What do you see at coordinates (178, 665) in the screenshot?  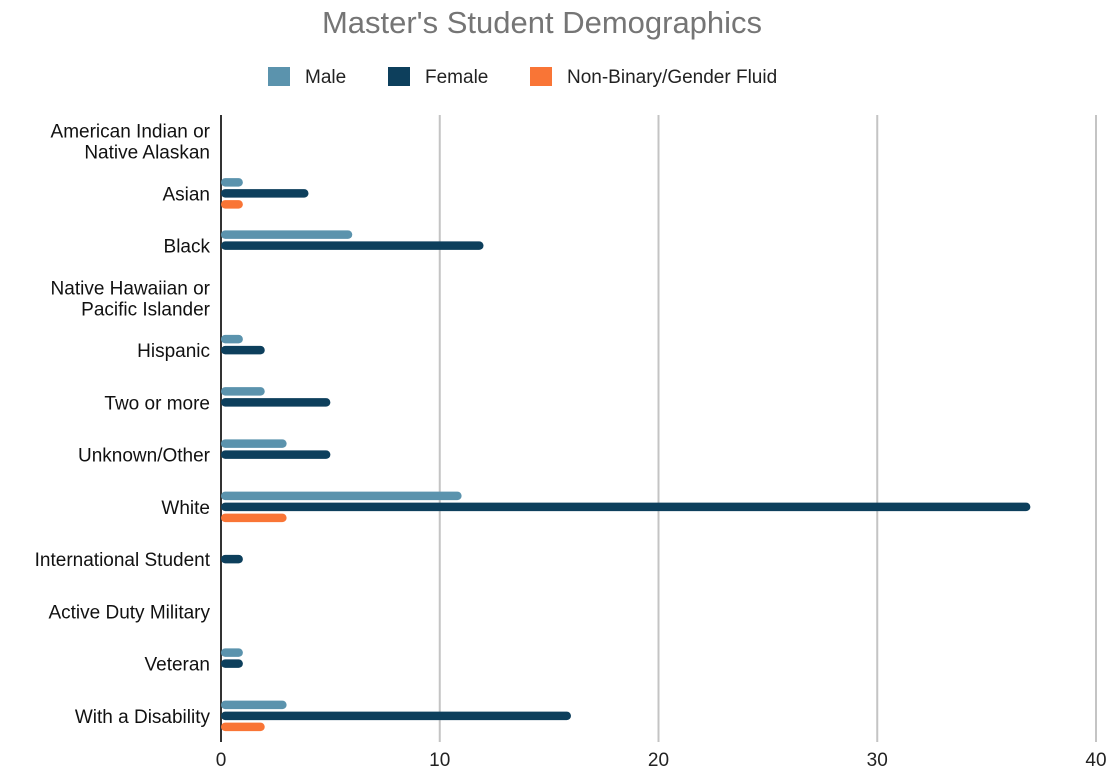 I see `category-label-11: Veteran` at bounding box center [178, 665].